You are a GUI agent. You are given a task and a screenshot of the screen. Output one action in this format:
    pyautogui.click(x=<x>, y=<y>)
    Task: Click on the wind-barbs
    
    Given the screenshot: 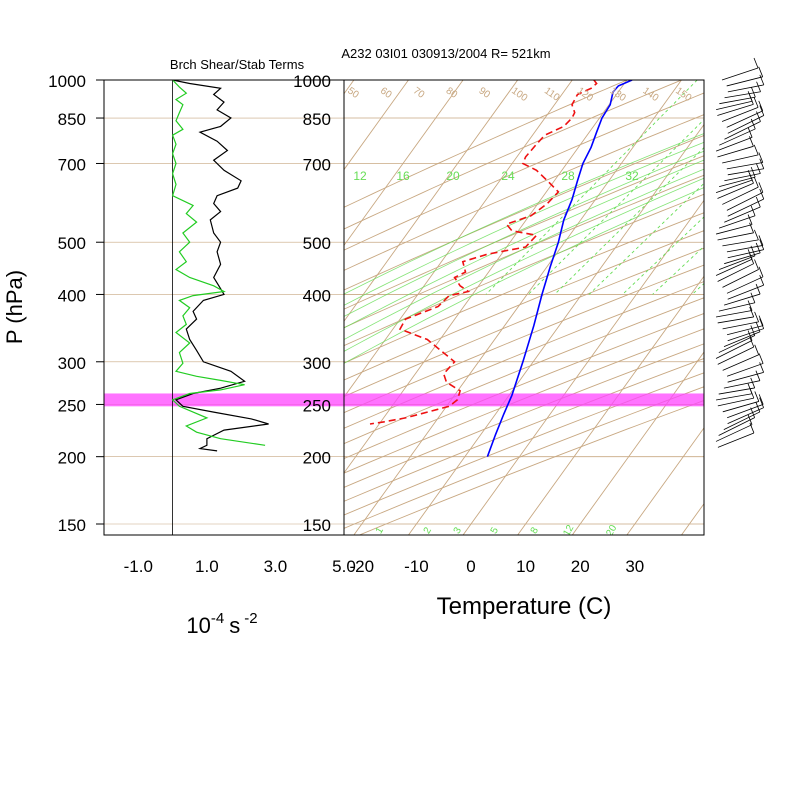 What is the action you would take?
    pyautogui.click(x=740, y=252)
    